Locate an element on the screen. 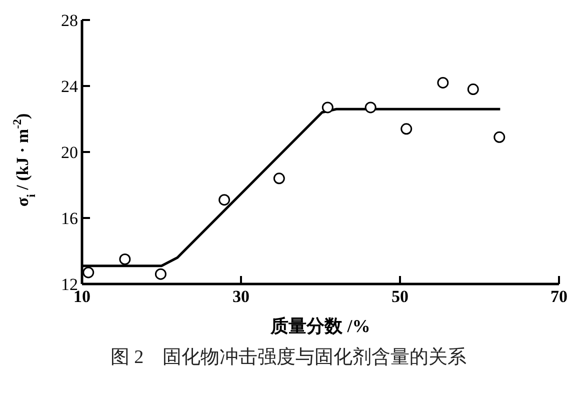 This screenshot has width=577, height=395. x-tick-label: 10 is located at coordinates (82, 296).